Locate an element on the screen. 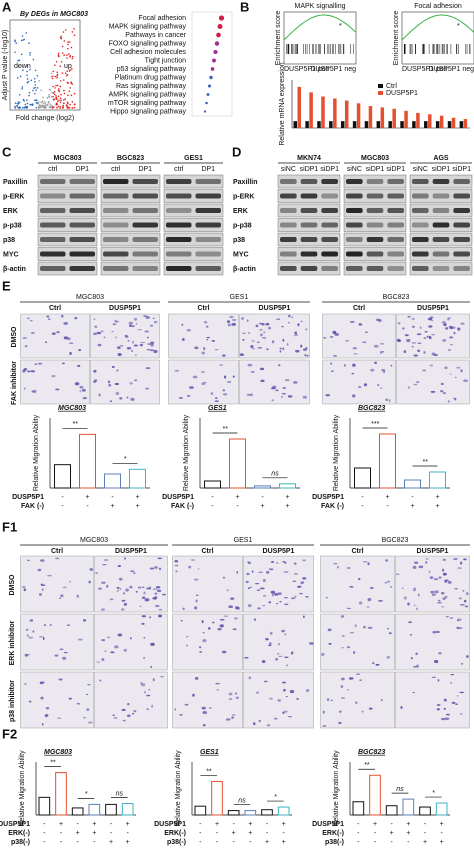 This screenshot has height=858, width=474. row-label: DUSP5P1 is located at coordinates (28, 497).